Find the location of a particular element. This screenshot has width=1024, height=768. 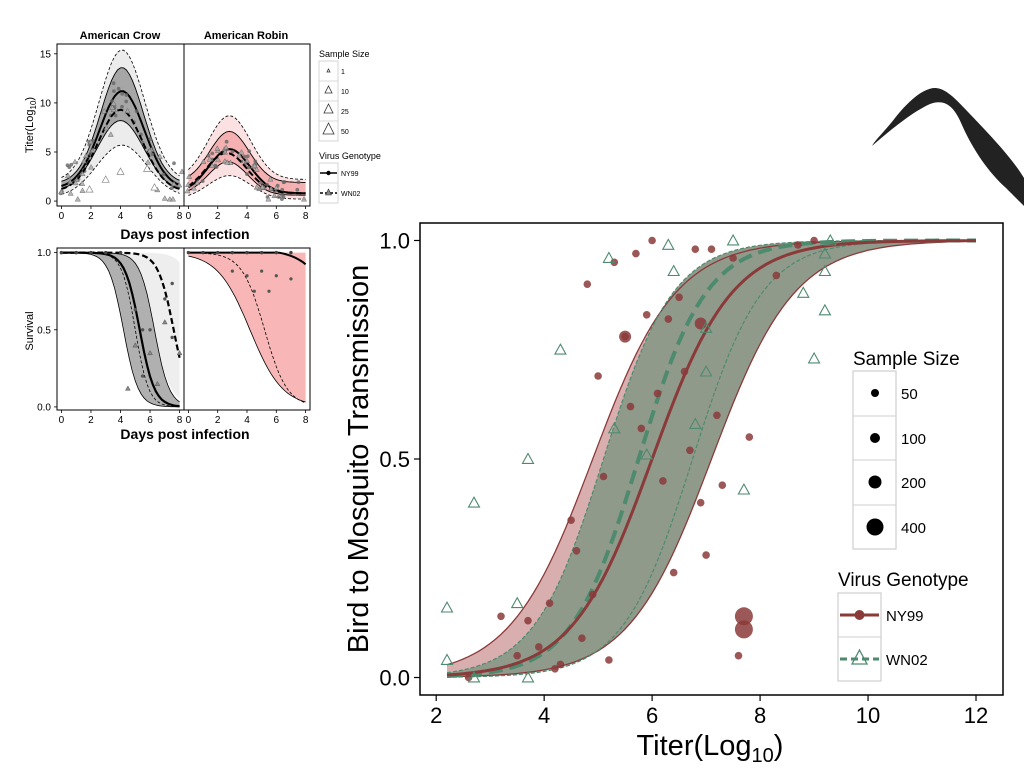

titer-y-ticks: 0 5 10 15 is located at coordinates (48, 128).